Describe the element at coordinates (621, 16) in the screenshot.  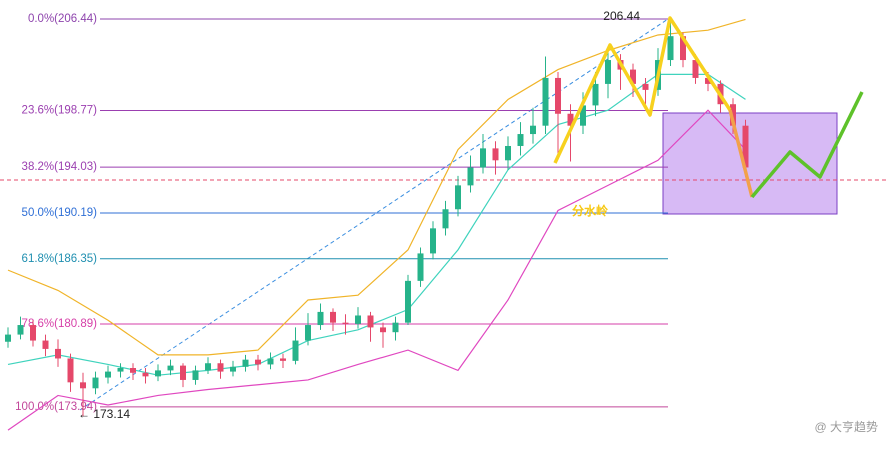
I see `high-label: 206.44` at that location.